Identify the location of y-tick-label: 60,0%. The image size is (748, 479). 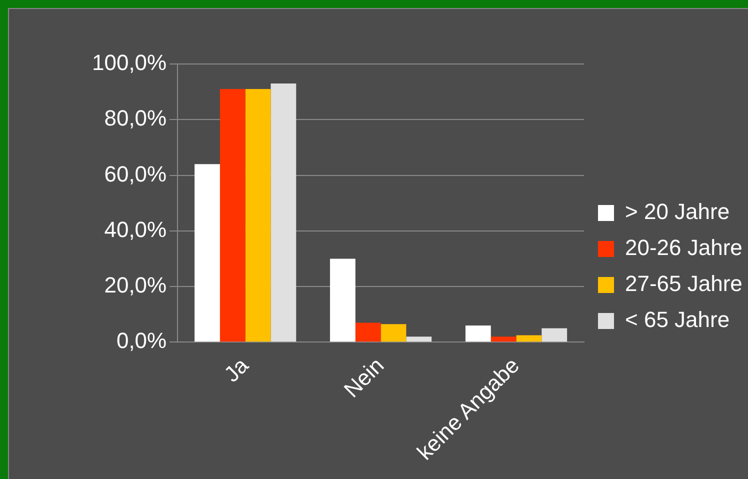
(135, 173).